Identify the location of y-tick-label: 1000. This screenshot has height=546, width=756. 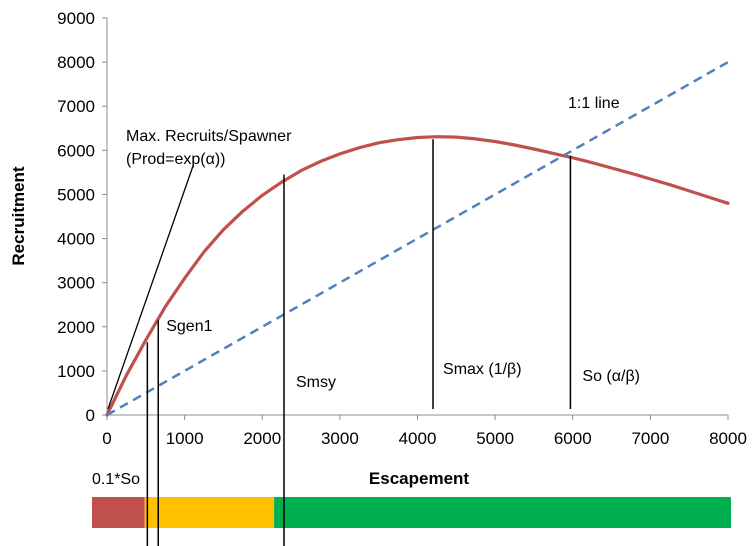
(76, 371).